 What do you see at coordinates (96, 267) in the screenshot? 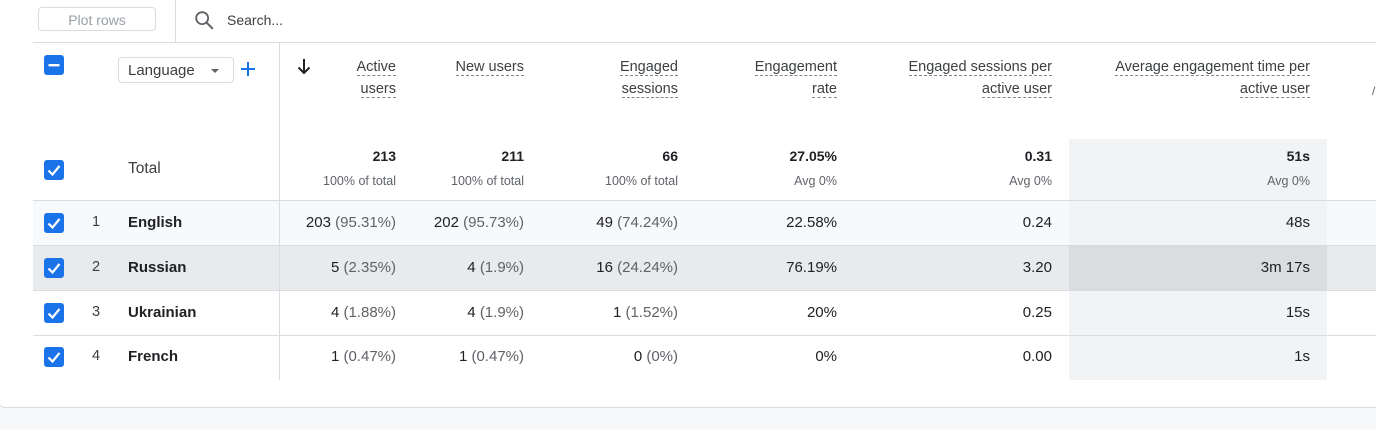
I see `row-index: 2` at bounding box center [96, 267].